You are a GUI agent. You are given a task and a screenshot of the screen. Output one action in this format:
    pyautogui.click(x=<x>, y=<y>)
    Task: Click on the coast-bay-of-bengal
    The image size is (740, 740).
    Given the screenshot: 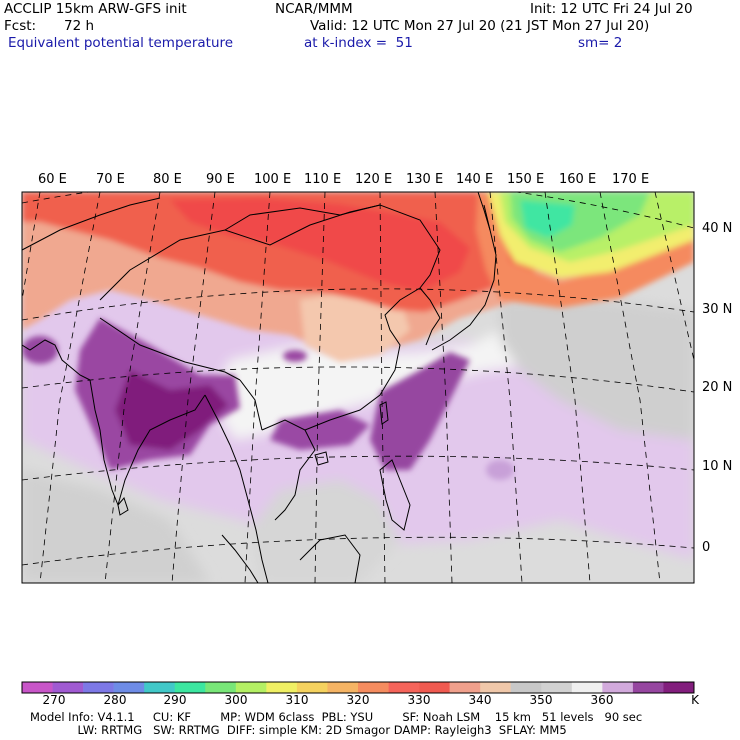 What is the action you would take?
    pyautogui.click(x=236, y=488)
    